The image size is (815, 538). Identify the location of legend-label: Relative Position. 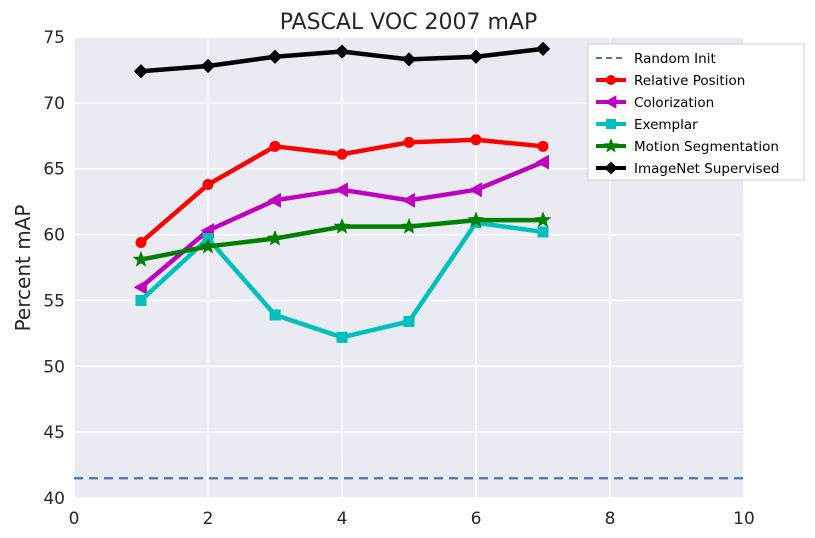
(689, 81).